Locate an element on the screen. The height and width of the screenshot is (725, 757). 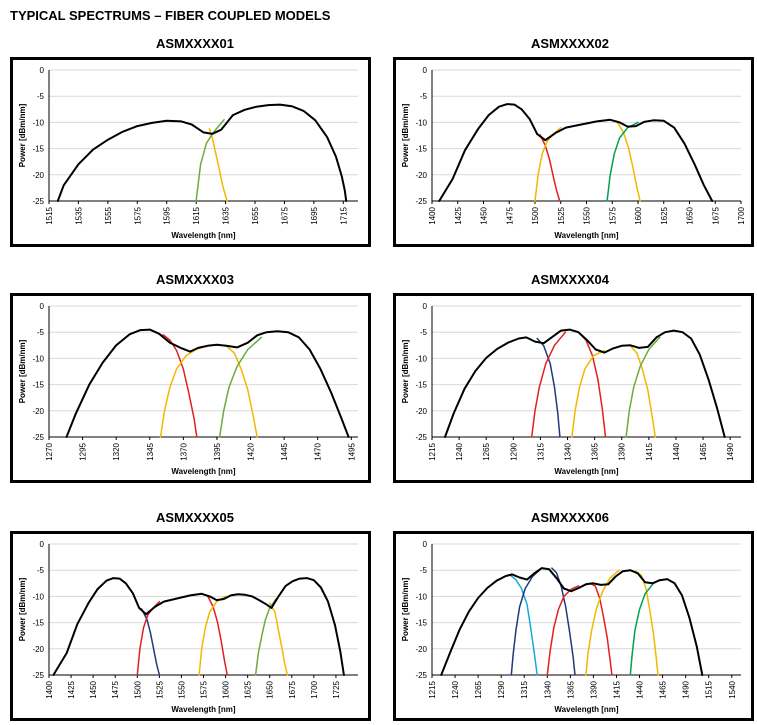
chart-title: ASMXXXX01 is located at coordinates (195, 43).